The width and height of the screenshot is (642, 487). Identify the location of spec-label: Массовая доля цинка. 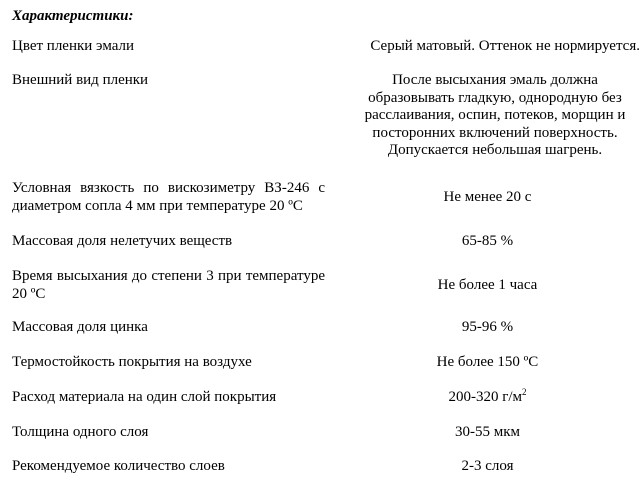
(80, 327).